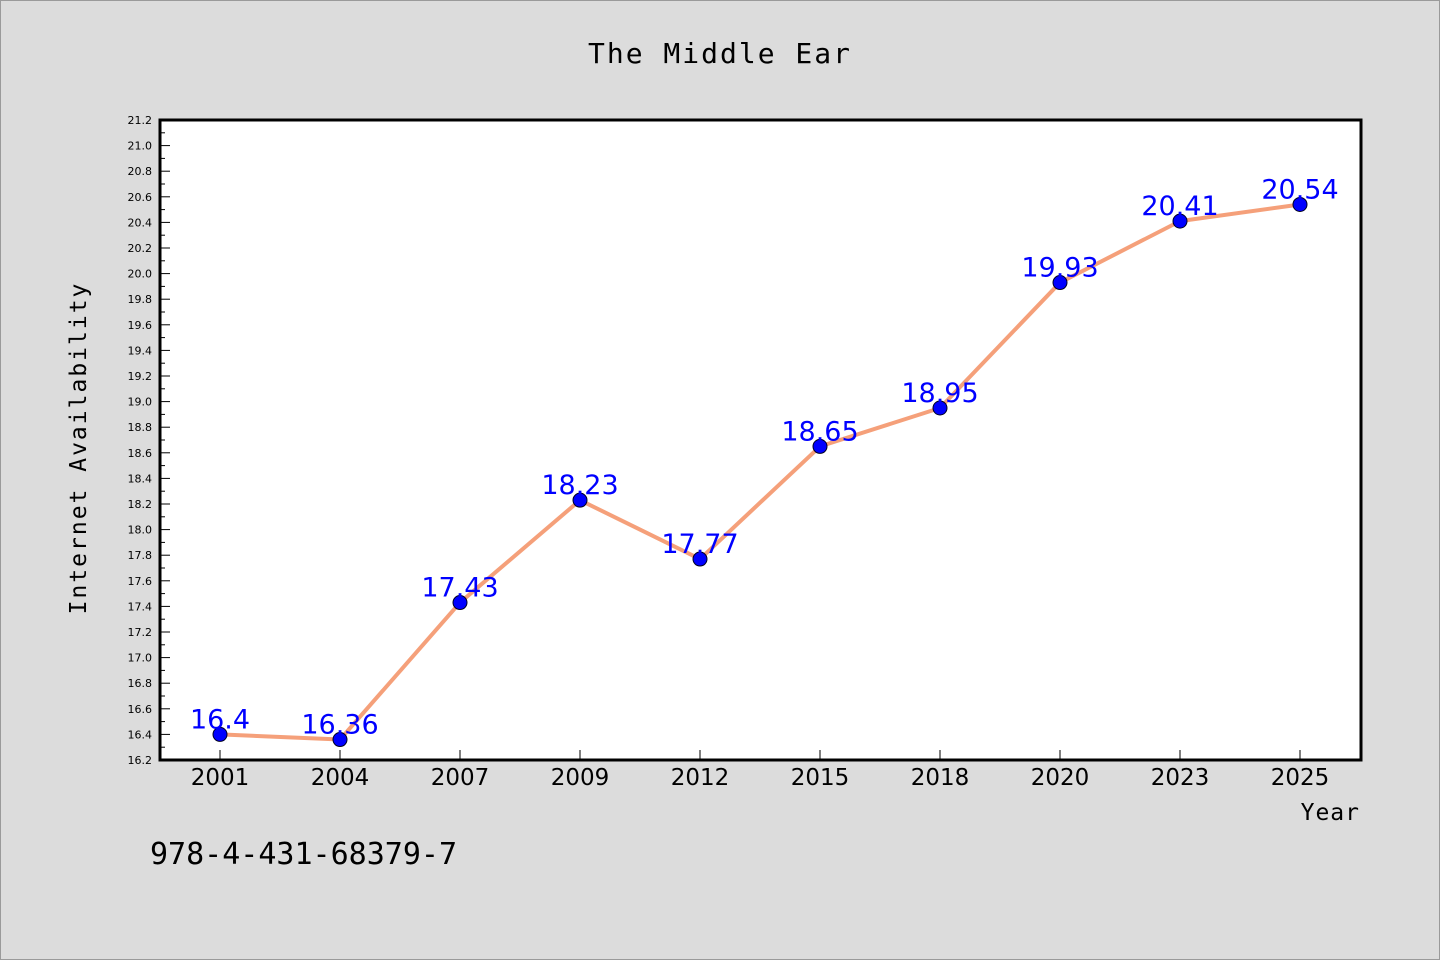  What do you see at coordinates (339, 725) in the screenshot?
I see `data-label: 16.36` at bounding box center [339, 725].